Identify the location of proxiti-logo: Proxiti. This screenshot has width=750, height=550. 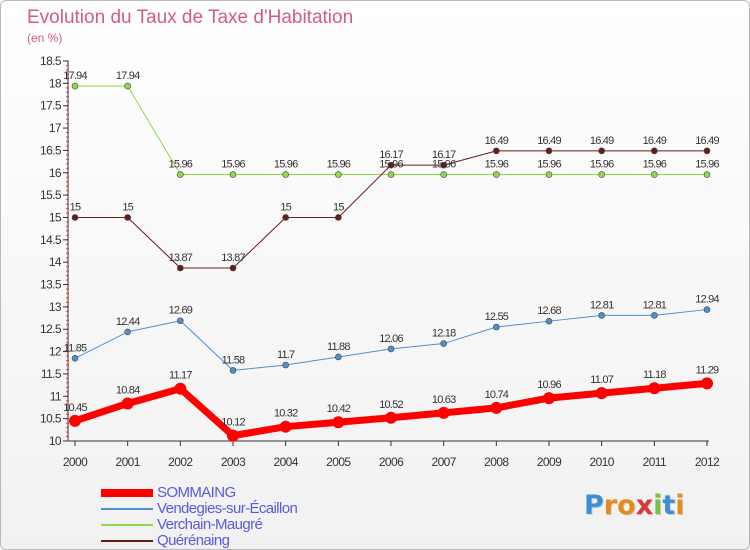
(634, 505).